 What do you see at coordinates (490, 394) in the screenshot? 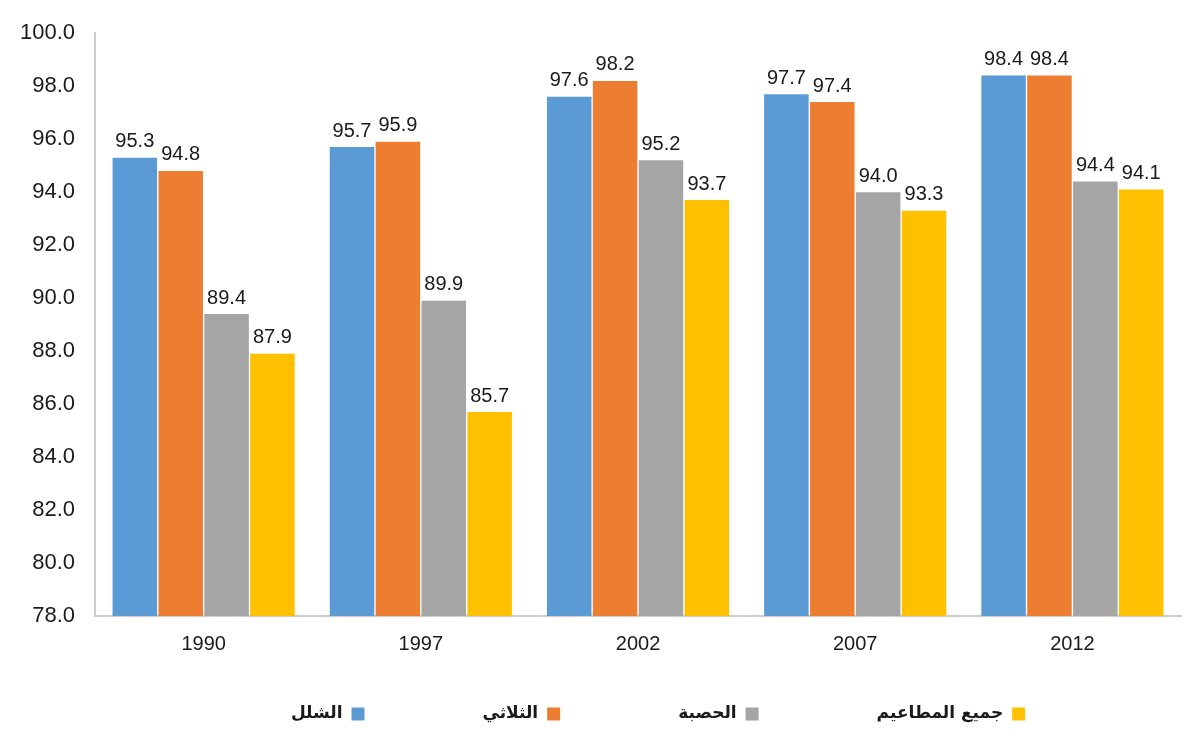
I see `data-label: 85.7` at bounding box center [490, 394].